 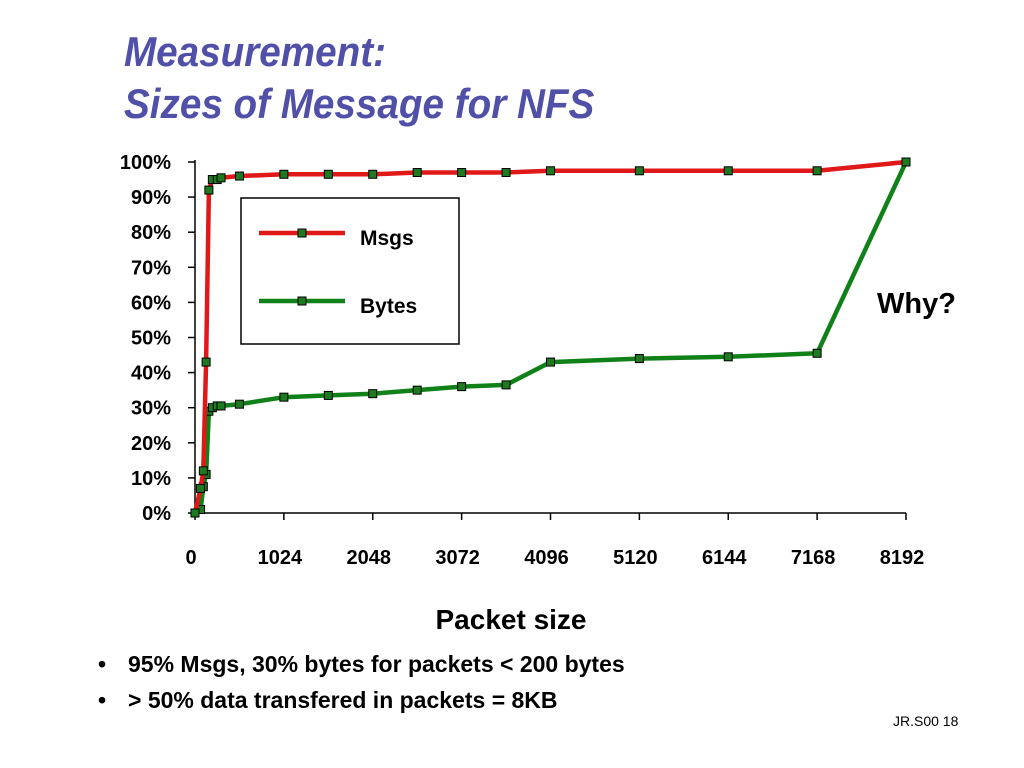 I want to click on y-tick-label: 40%, so click(x=151, y=374).